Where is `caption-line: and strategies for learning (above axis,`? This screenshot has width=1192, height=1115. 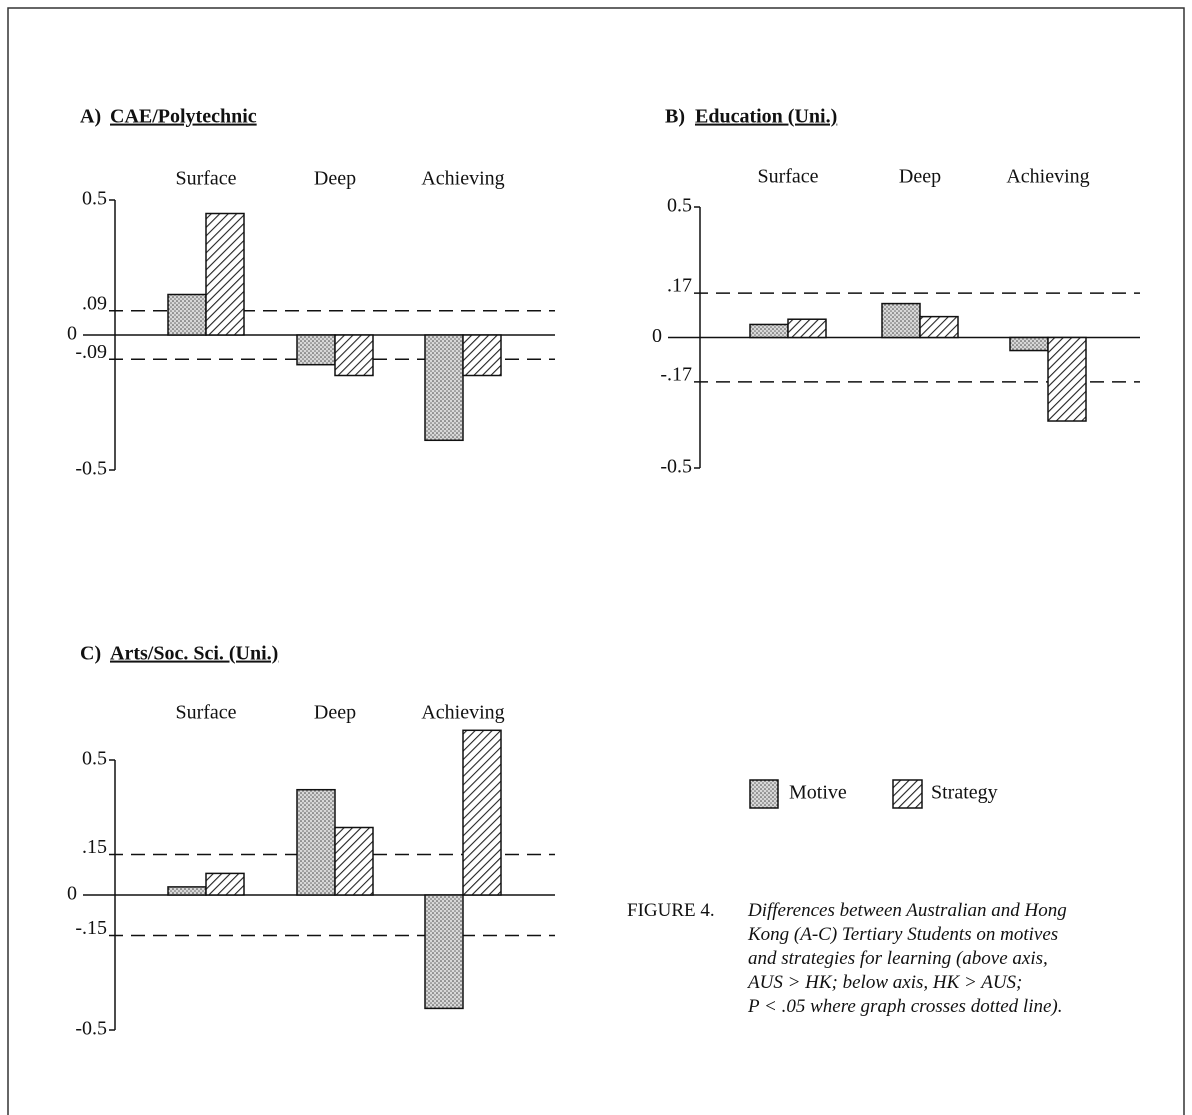 caption-line: and strategies for learning (above axis, is located at coordinates (898, 958).